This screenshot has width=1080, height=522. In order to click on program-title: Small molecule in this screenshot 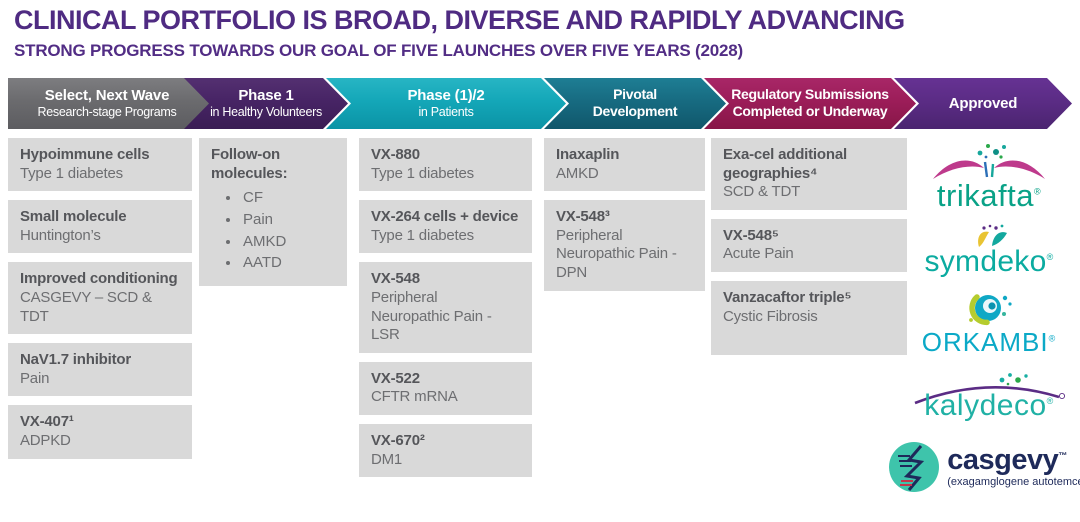, I will do `click(73, 217)`.